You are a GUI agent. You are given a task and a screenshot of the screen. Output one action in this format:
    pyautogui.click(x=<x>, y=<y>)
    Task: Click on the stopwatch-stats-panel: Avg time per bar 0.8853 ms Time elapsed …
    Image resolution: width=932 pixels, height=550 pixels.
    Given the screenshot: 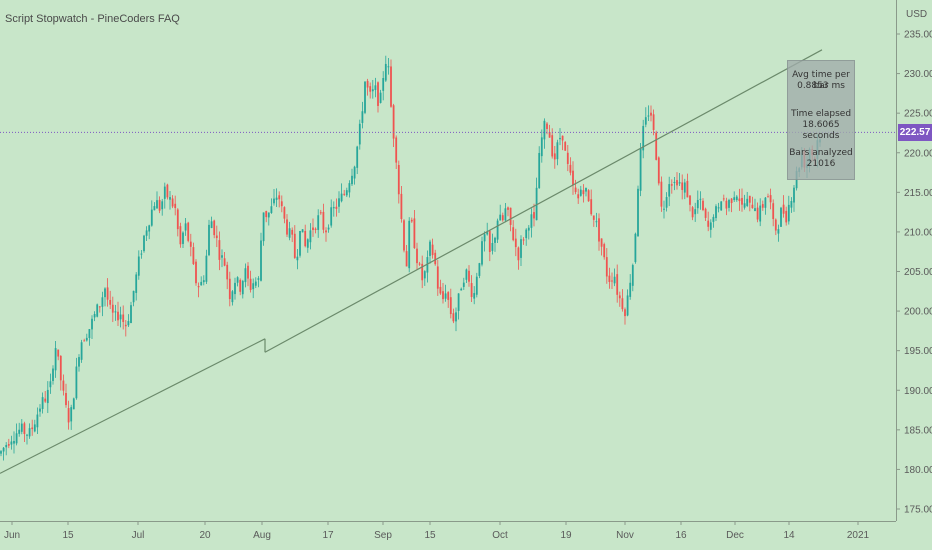 What is the action you would take?
    pyautogui.click(x=821, y=120)
    